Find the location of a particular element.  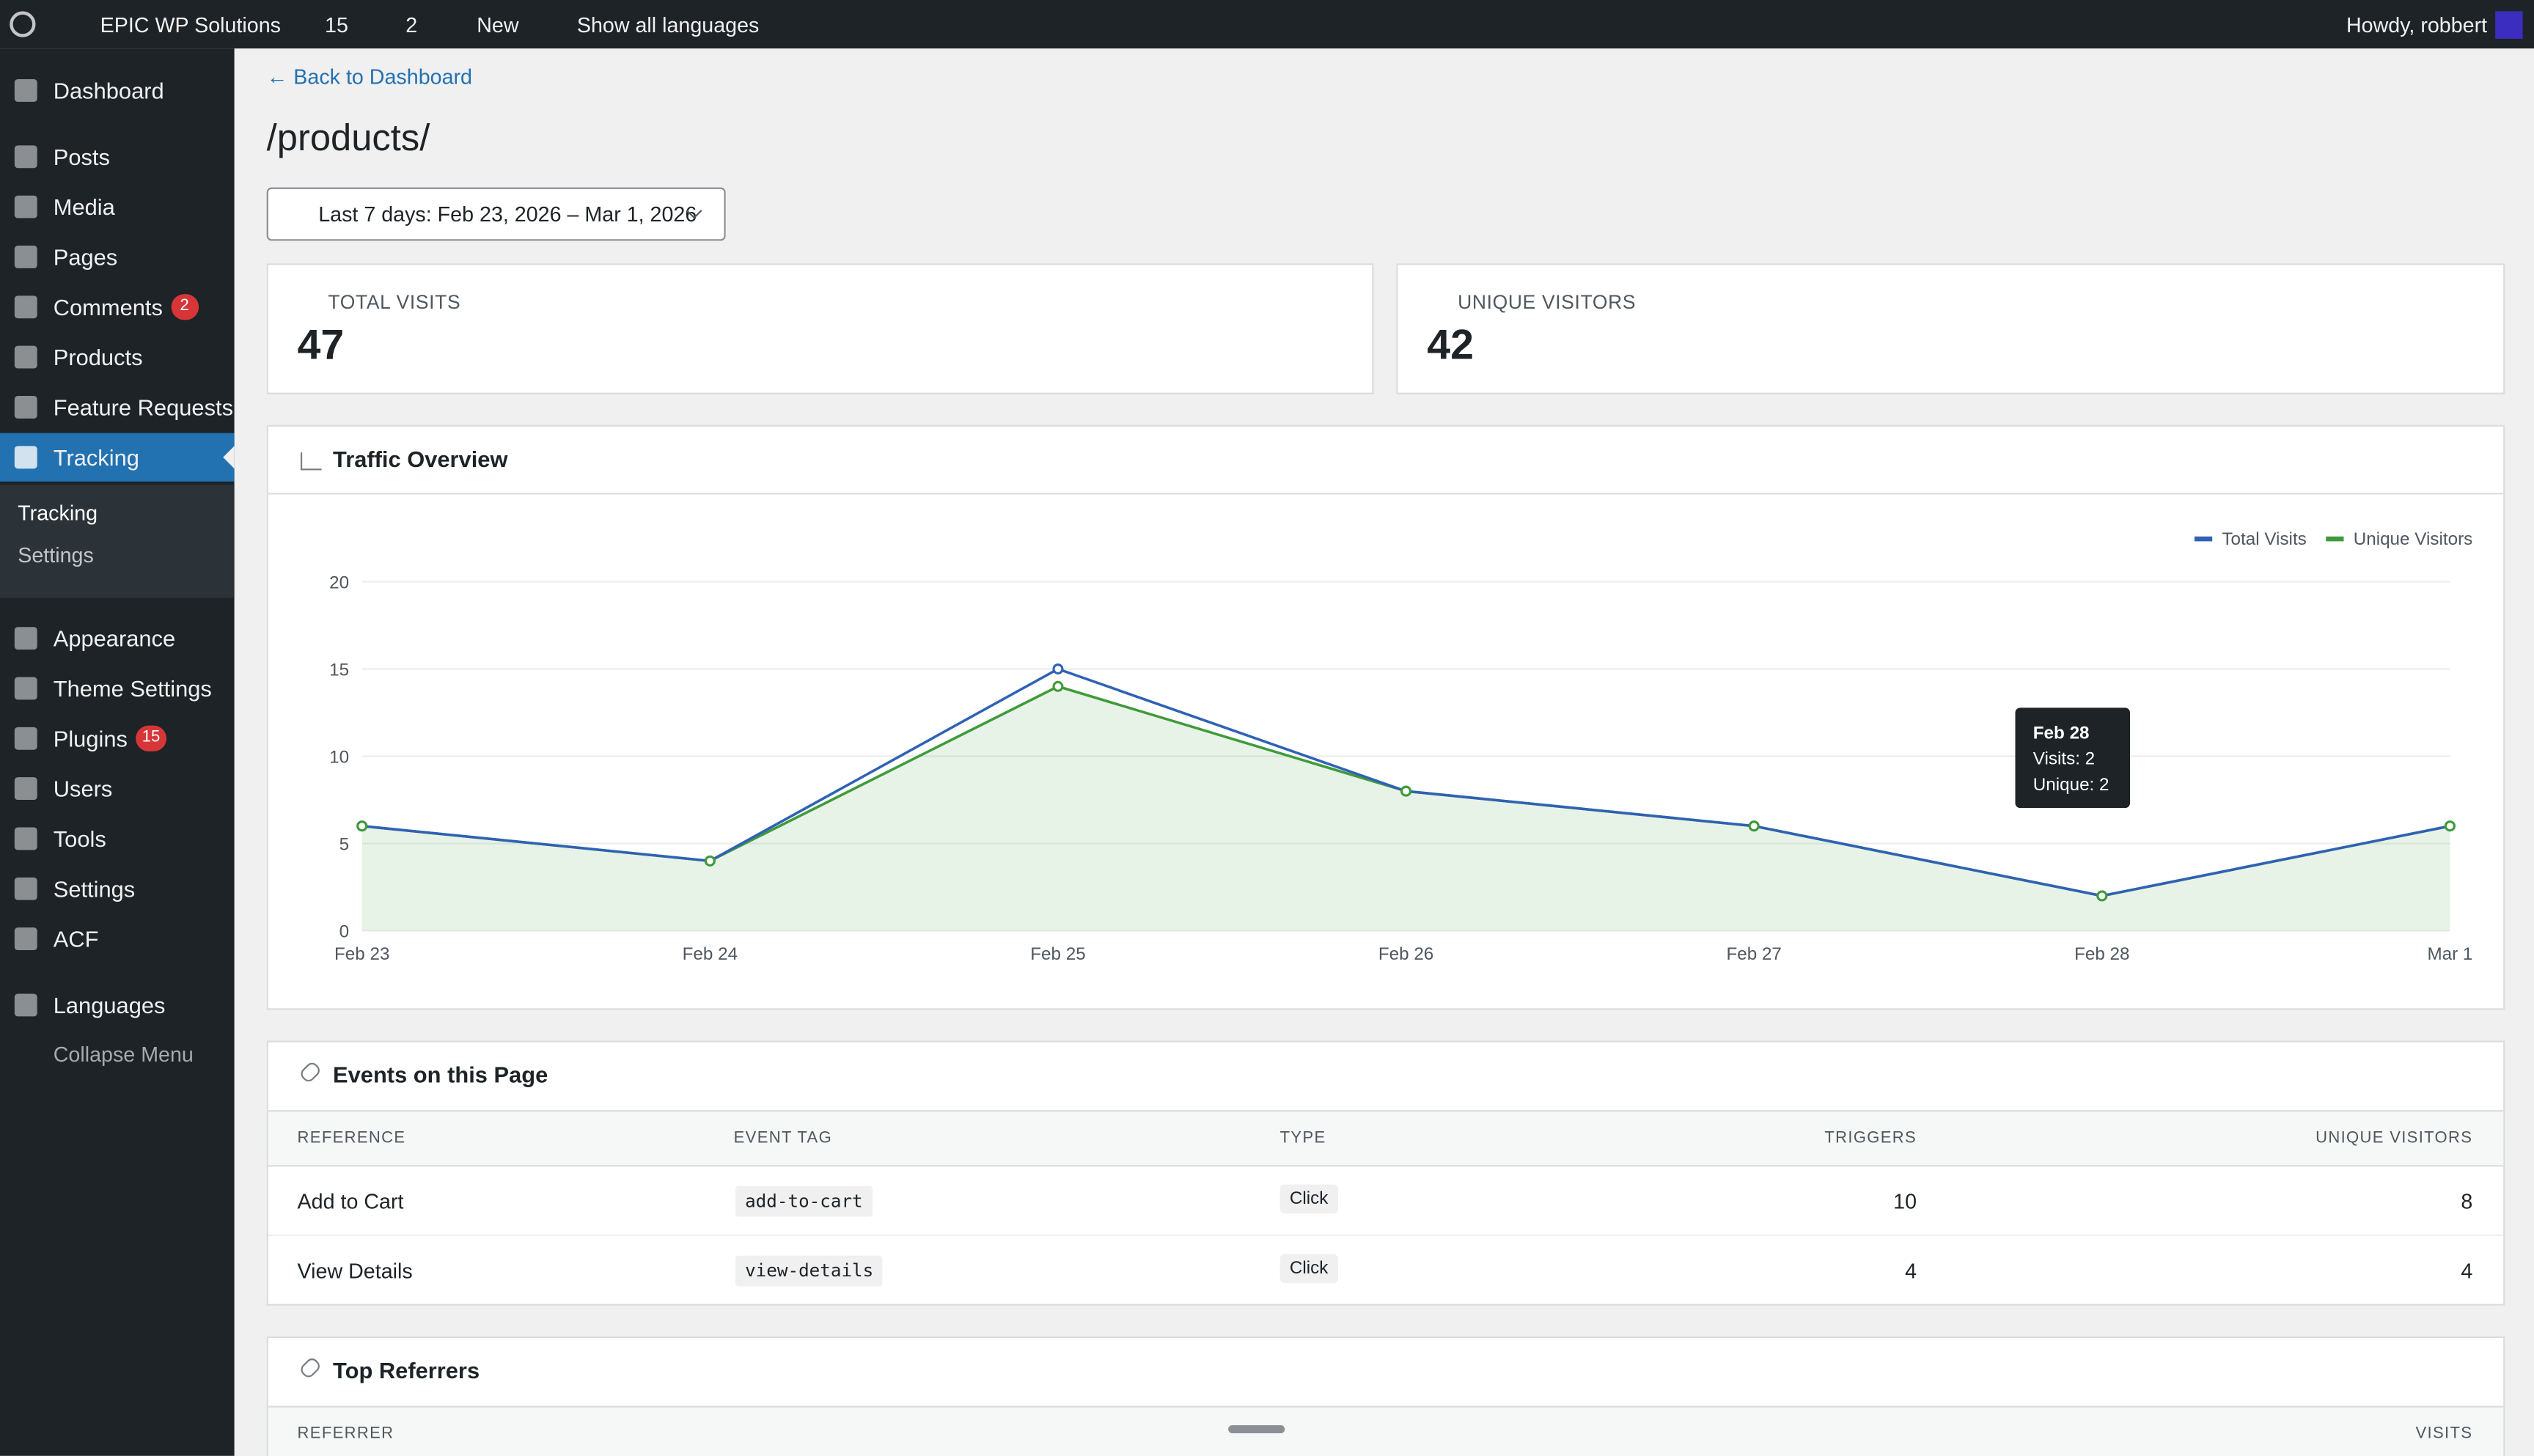

menu-item: Comments is located at coordinates (108, 307).